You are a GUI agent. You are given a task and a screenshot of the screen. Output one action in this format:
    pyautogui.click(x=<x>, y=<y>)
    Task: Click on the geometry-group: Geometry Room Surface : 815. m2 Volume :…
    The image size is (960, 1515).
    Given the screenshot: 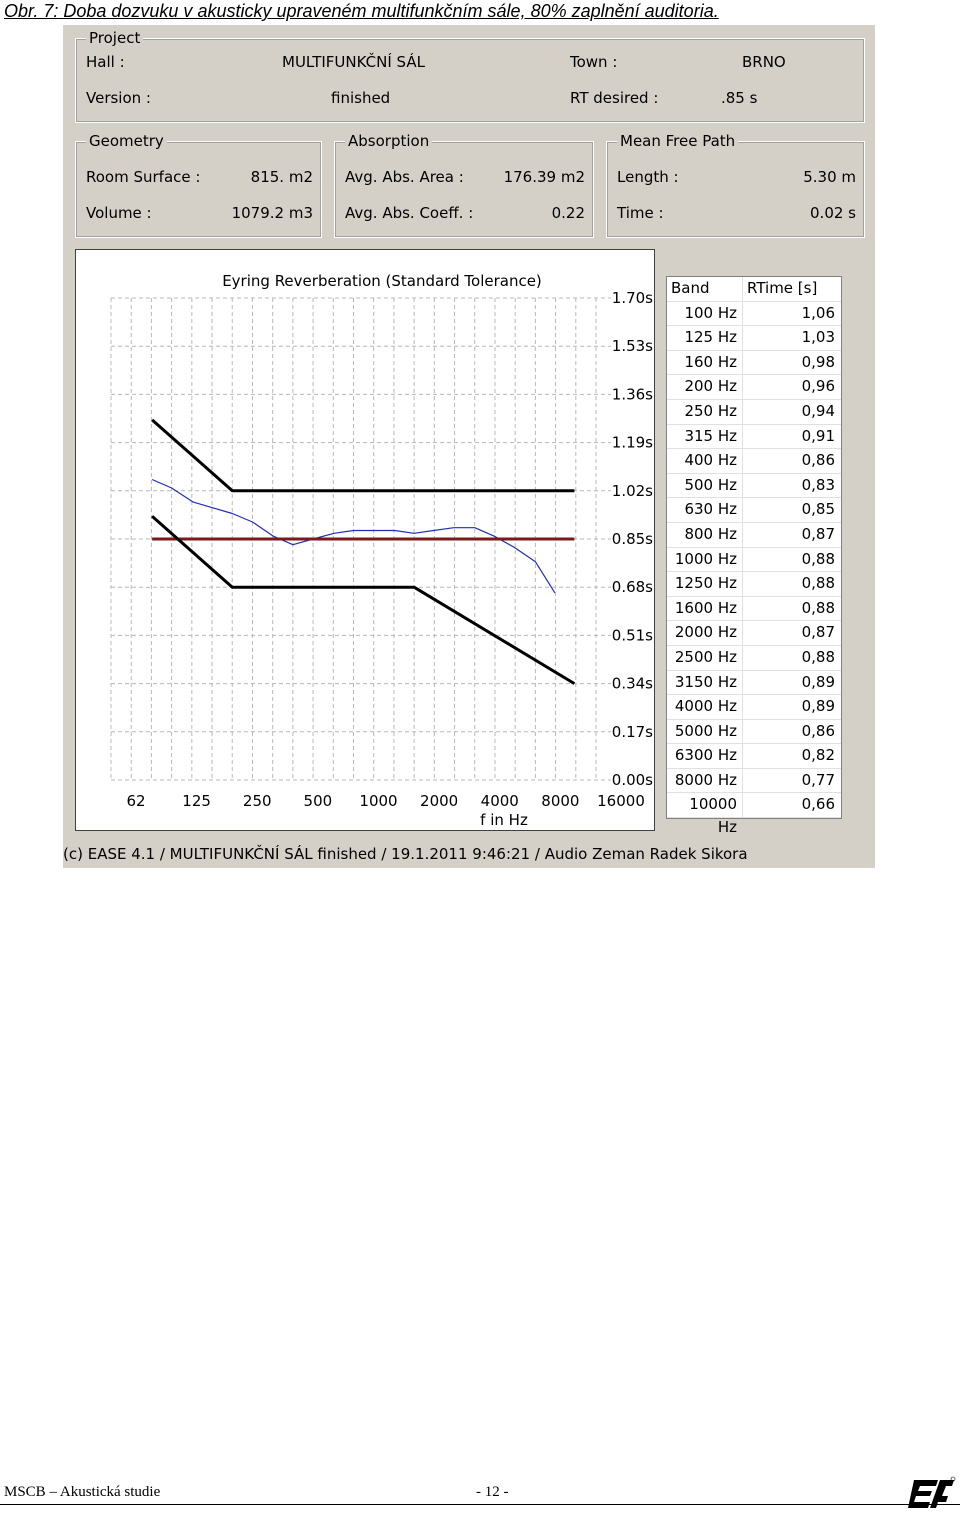 What is the action you would take?
    pyautogui.click(x=198, y=185)
    